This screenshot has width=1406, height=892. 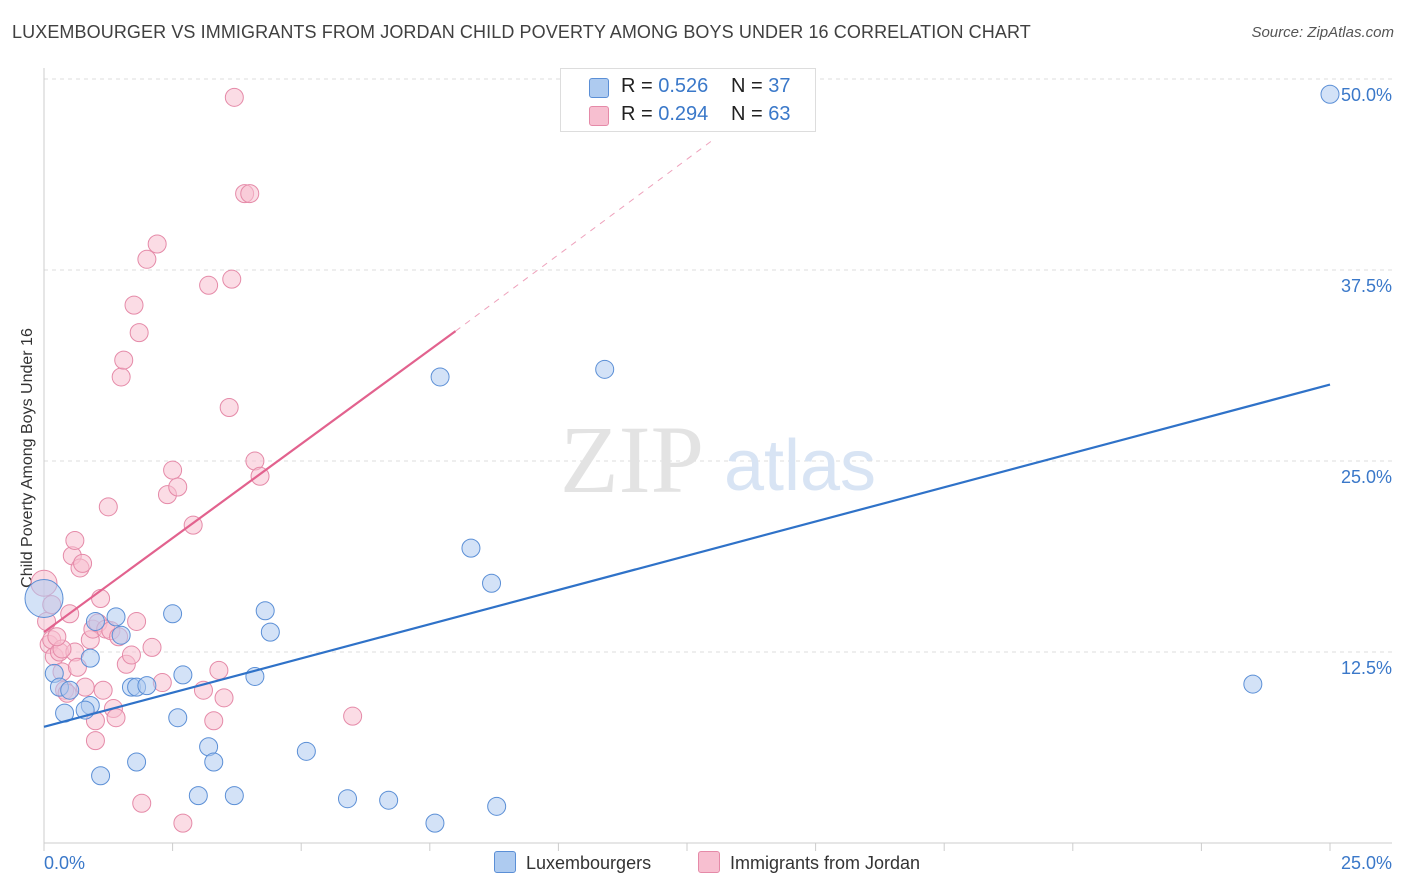 What do you see at coordinates (250, 482) in the screenshot?
I see `trend-line-jordan` at bounding box center [250, 482].